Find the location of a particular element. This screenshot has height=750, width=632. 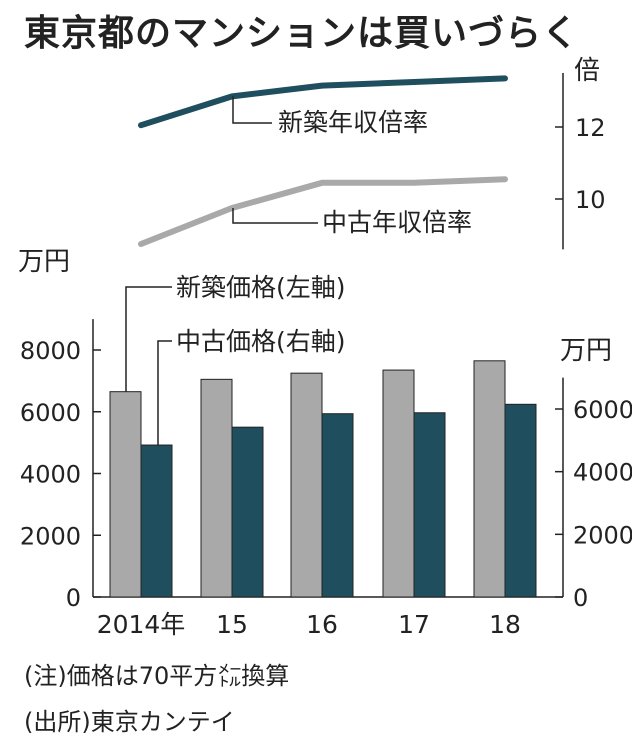

chart-title: 東京都のマンションは買いづらく is located at coordinates (302, 33).